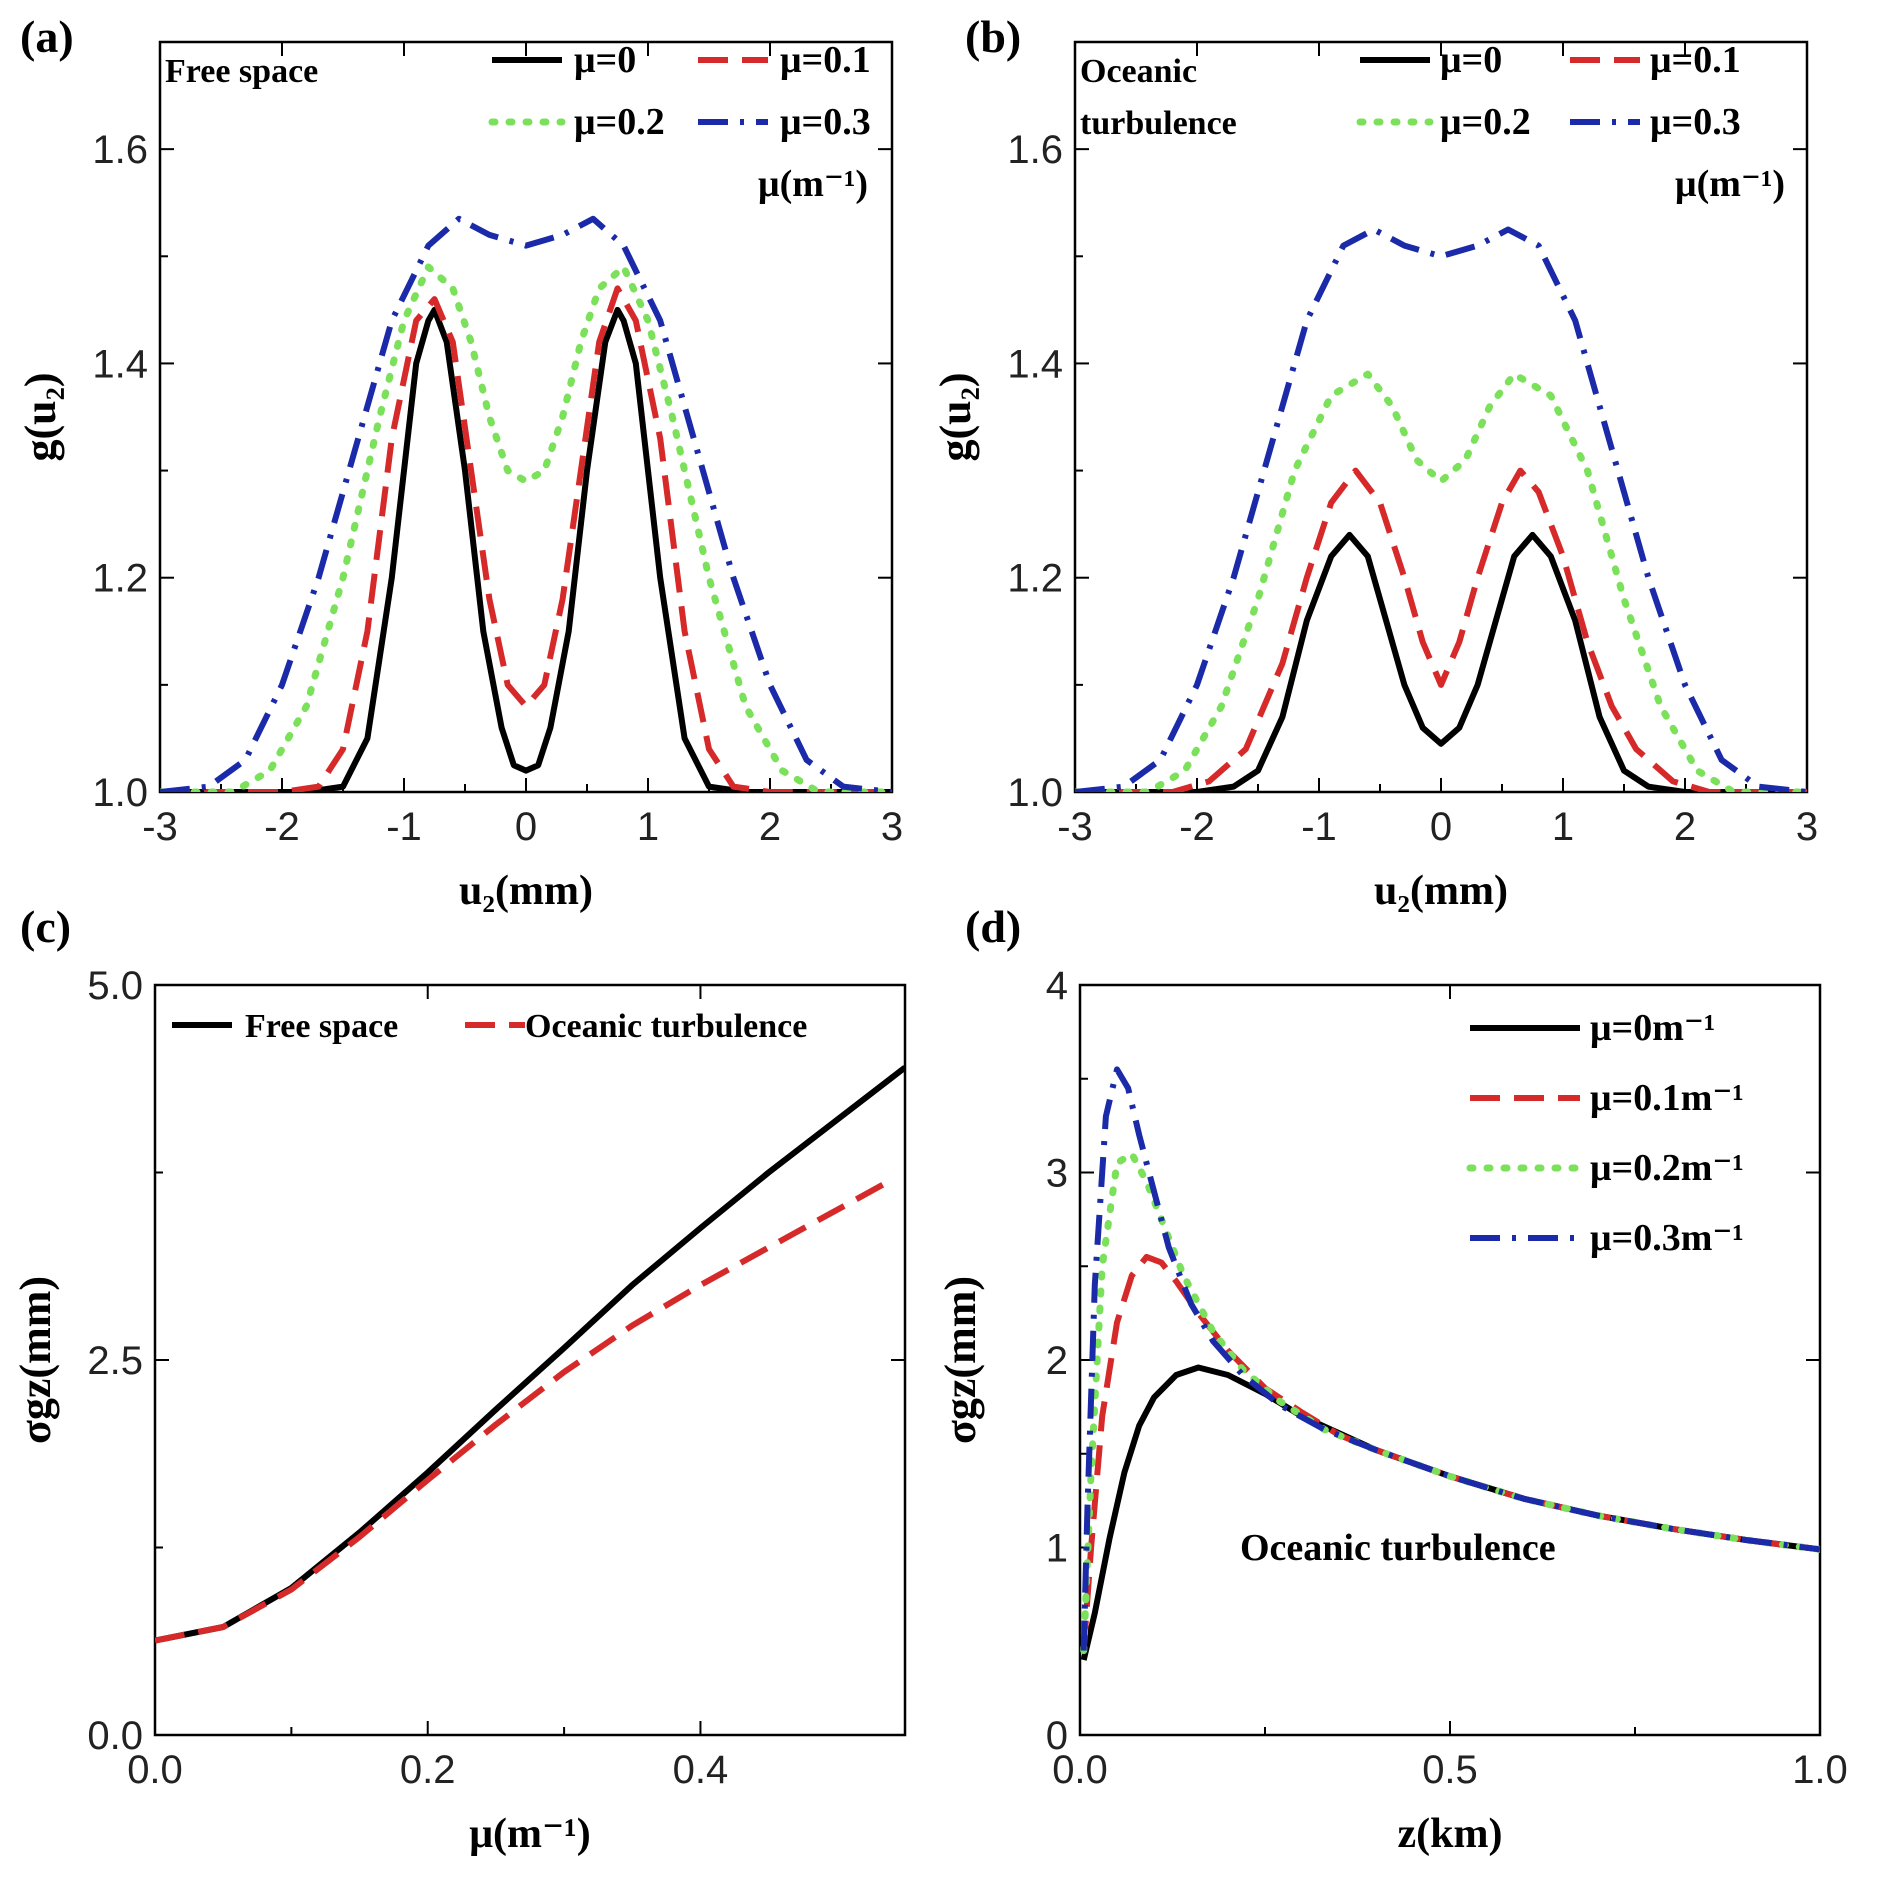 The image size is (1877, 1891). What do you see at coordinates (45, 926) in the screenshot?
I see `panel-label: (c)` at bounding box center [45, 926].